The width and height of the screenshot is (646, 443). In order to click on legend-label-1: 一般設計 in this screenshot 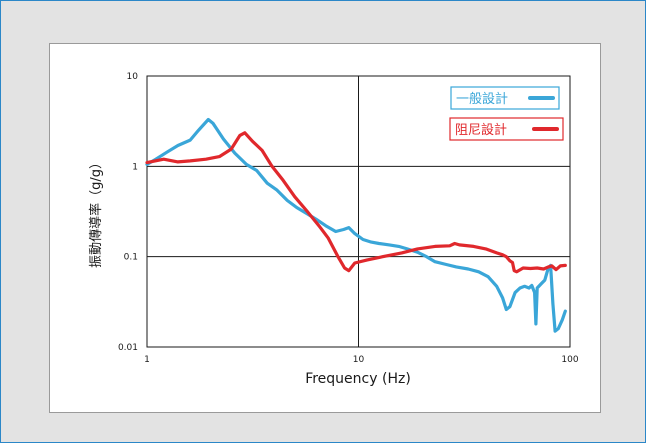, I will do `click(482, 99)`.